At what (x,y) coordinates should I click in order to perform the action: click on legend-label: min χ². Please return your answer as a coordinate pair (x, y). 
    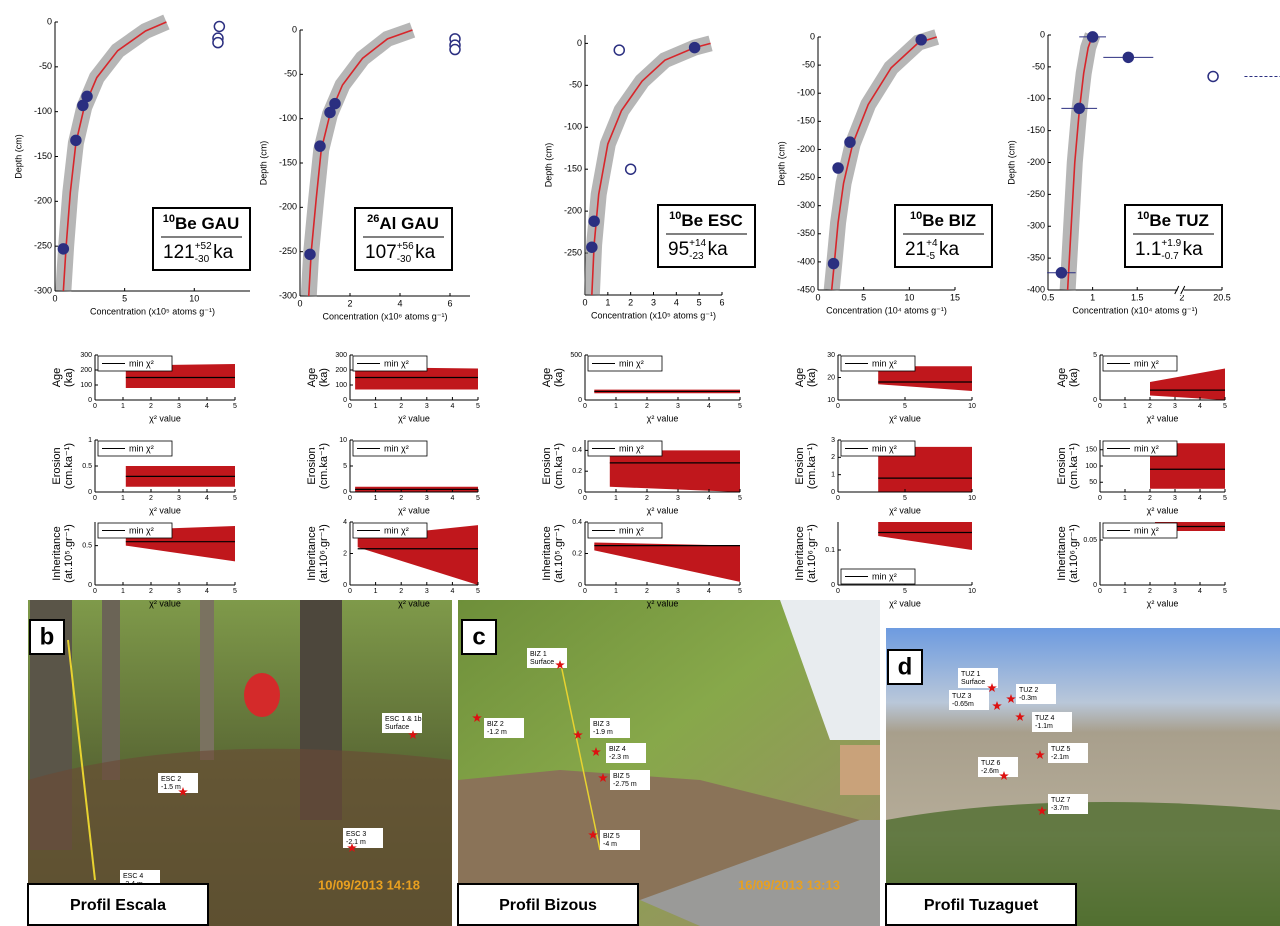
    Looking at the image, I should click on (884, 448).